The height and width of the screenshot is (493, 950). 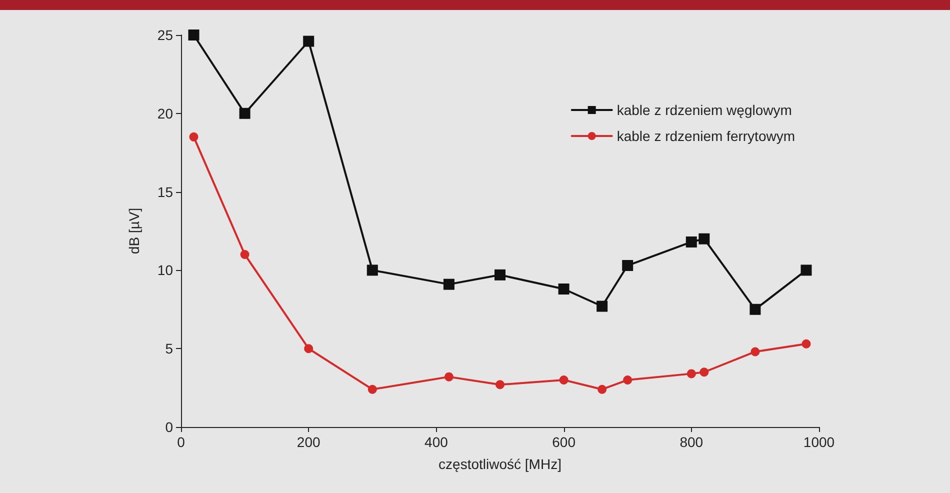 What do you see at coordinates (165, 113) in the screenshot?
I see `y-tick-label: 20` at bounding box center [165, 113].